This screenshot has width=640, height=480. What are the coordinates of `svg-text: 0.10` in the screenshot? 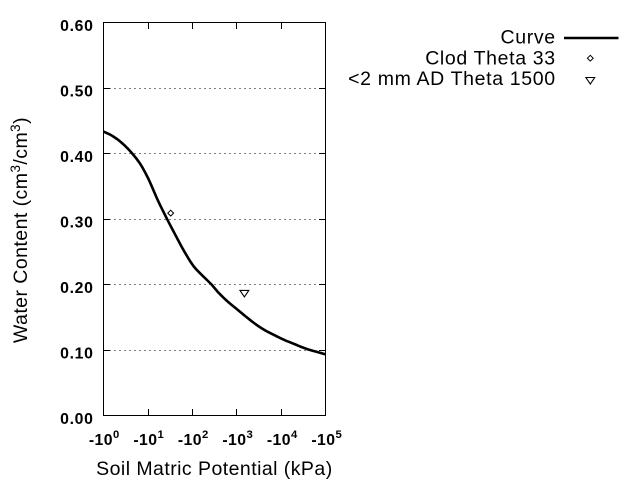 It's located at (77, 354).